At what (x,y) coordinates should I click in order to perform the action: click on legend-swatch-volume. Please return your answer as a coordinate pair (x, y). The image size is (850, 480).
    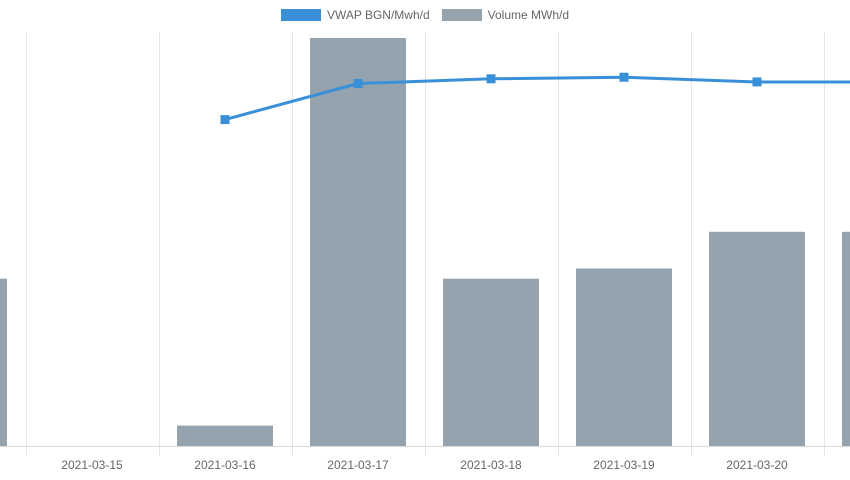
    Looking at the image, I should click on (461, 15).